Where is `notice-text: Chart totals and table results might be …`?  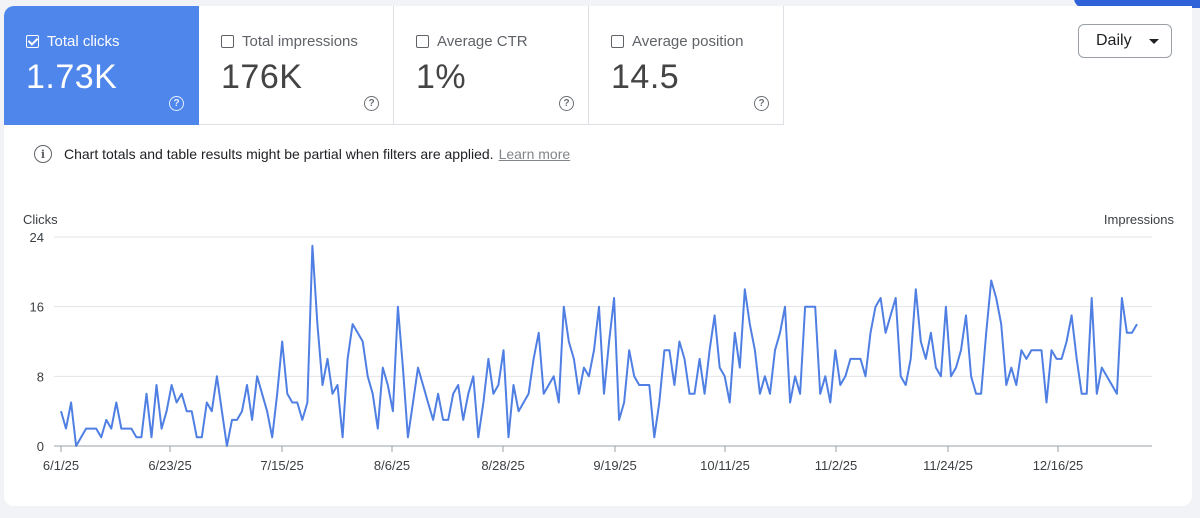 notice-text: Chart totals and table results might be … is located at coordinates (279, 154).